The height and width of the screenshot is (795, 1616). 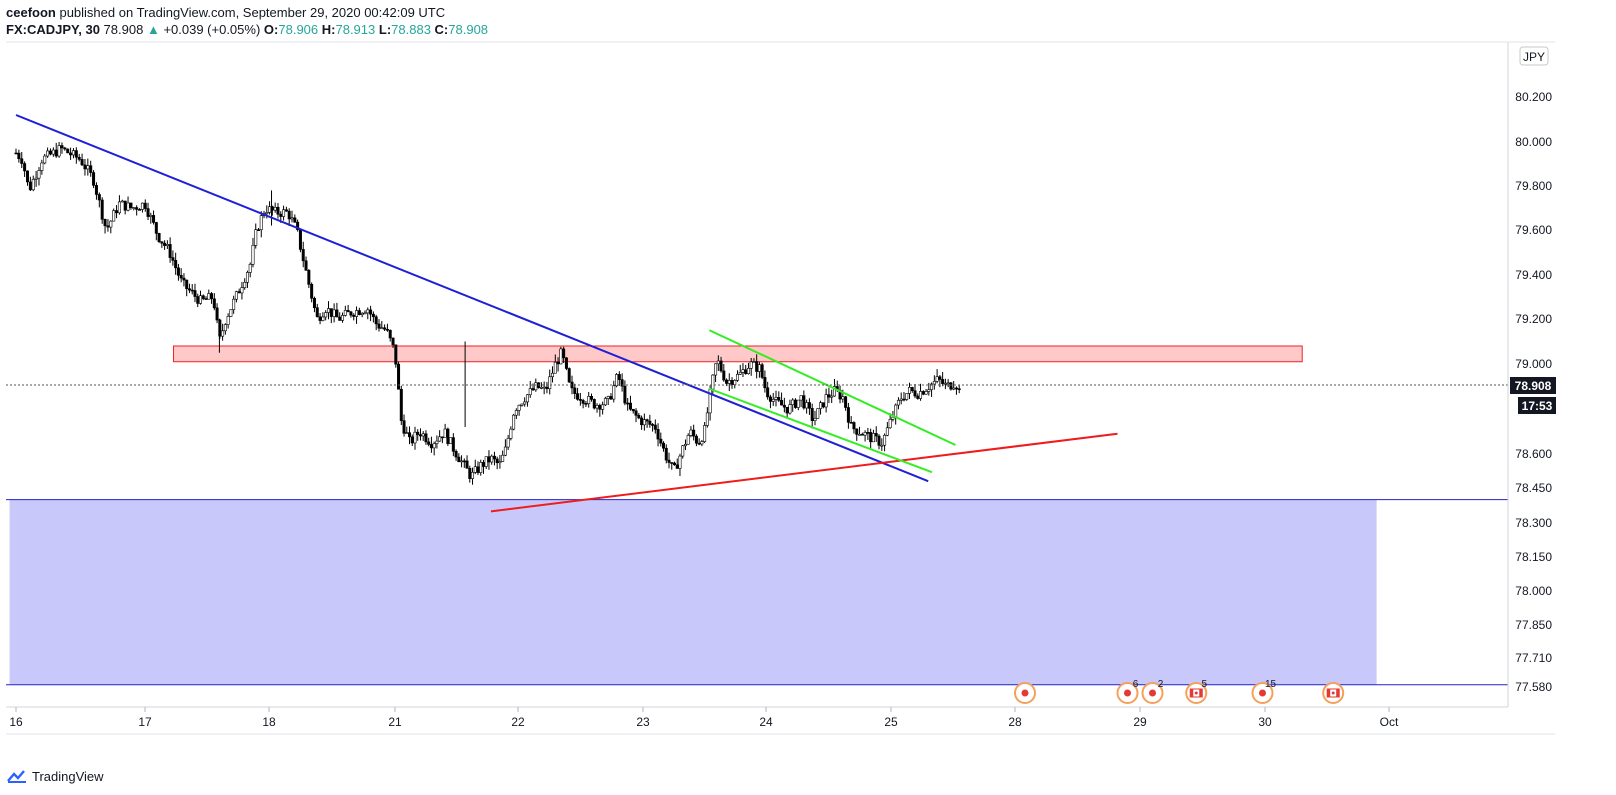 I want to click on author-name: ceefoon, so click(x=31, y=12).